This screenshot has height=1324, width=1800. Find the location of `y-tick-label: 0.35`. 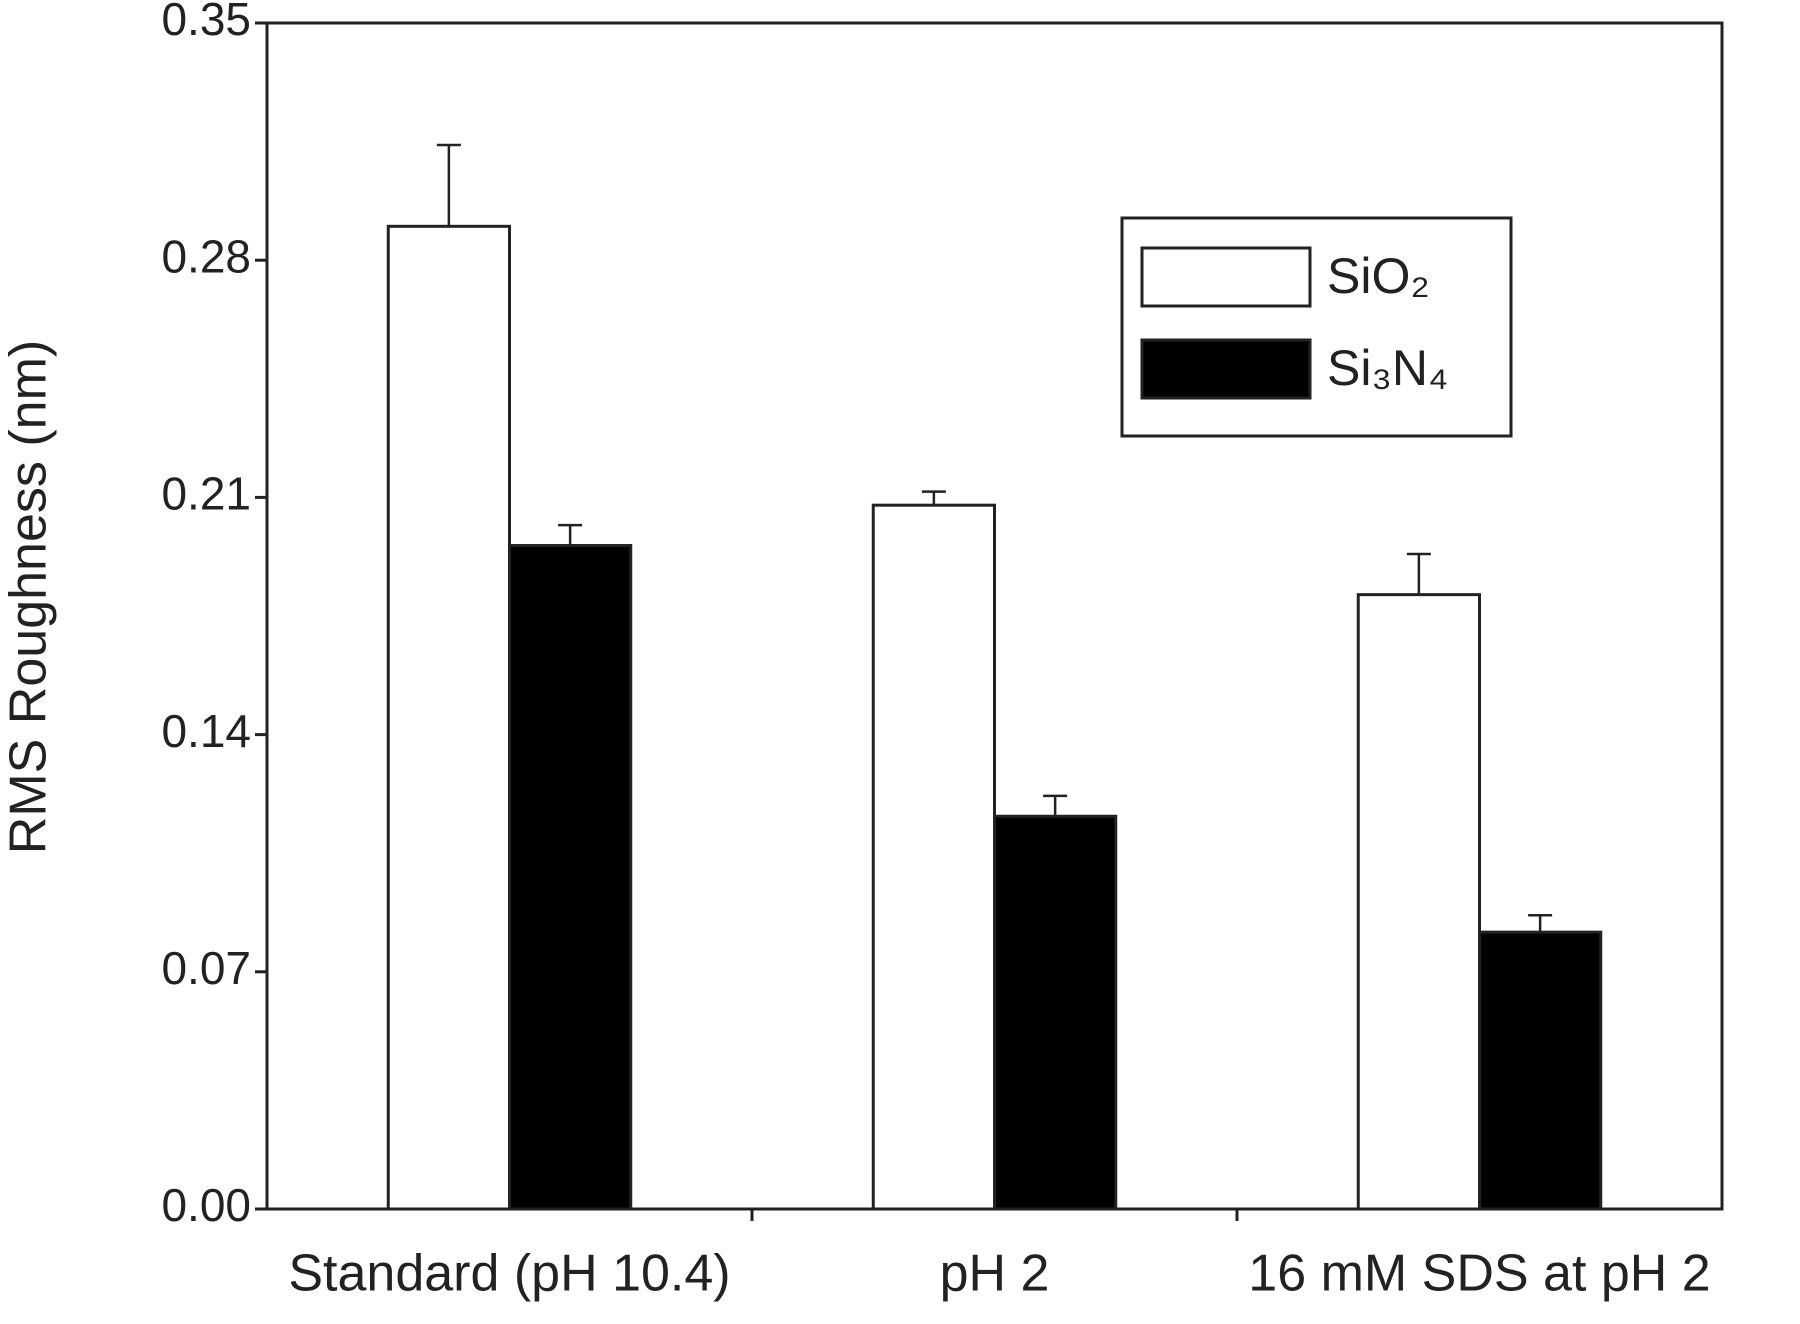

y-tick-label: 0.35 is located at coordinates (206, 22).